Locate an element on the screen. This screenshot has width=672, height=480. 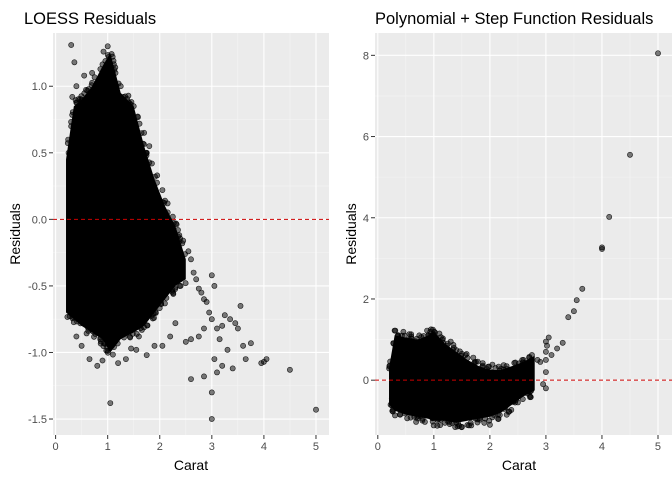
loess-x-tick-label: 2 is located at coordinates (160, 447).